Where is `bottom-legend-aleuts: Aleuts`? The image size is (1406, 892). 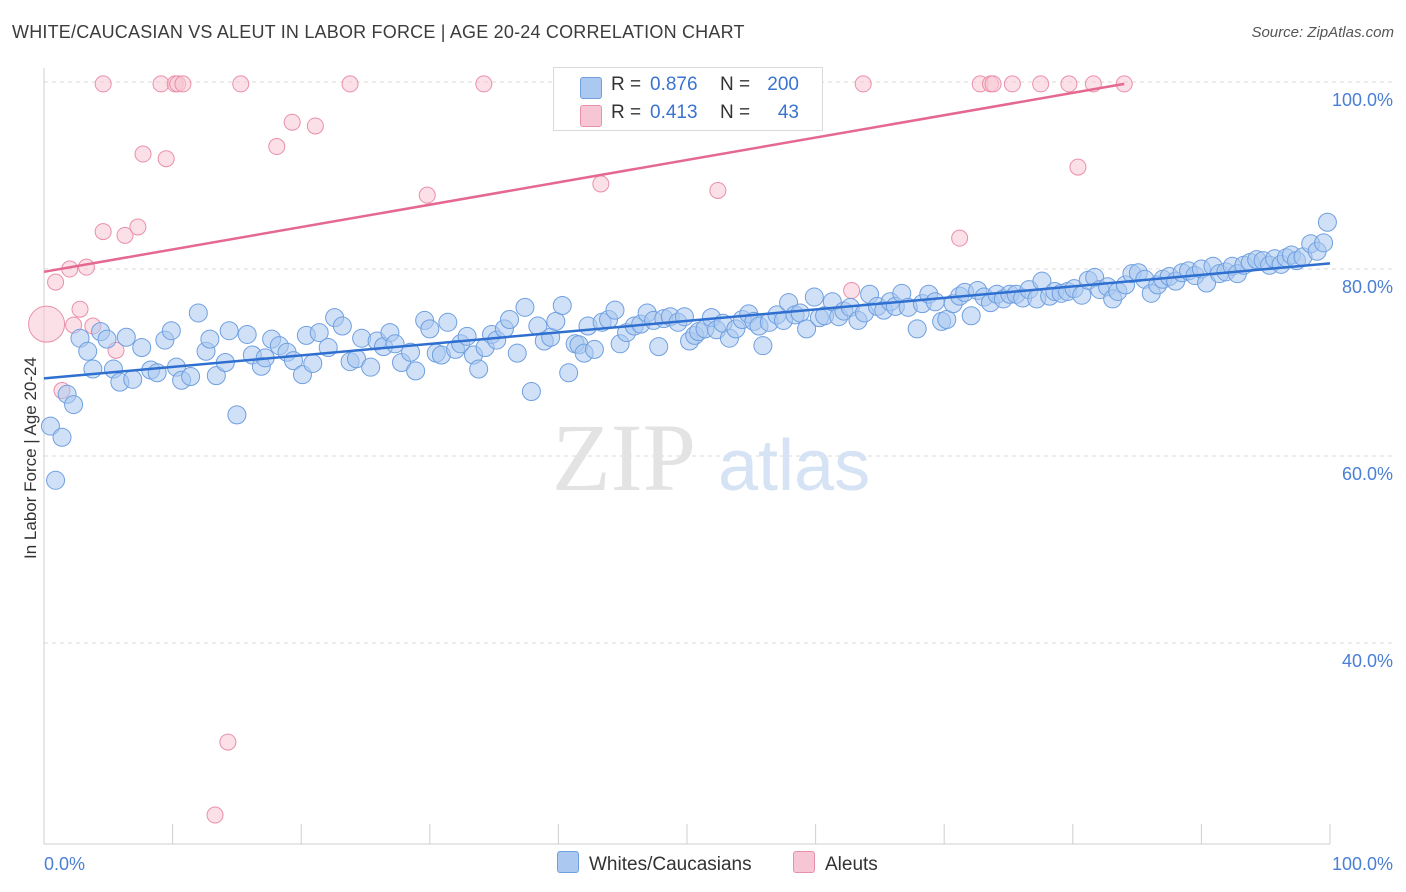 bottom-legend-aleuts: Aleuts is located at coordinates (835, 863).